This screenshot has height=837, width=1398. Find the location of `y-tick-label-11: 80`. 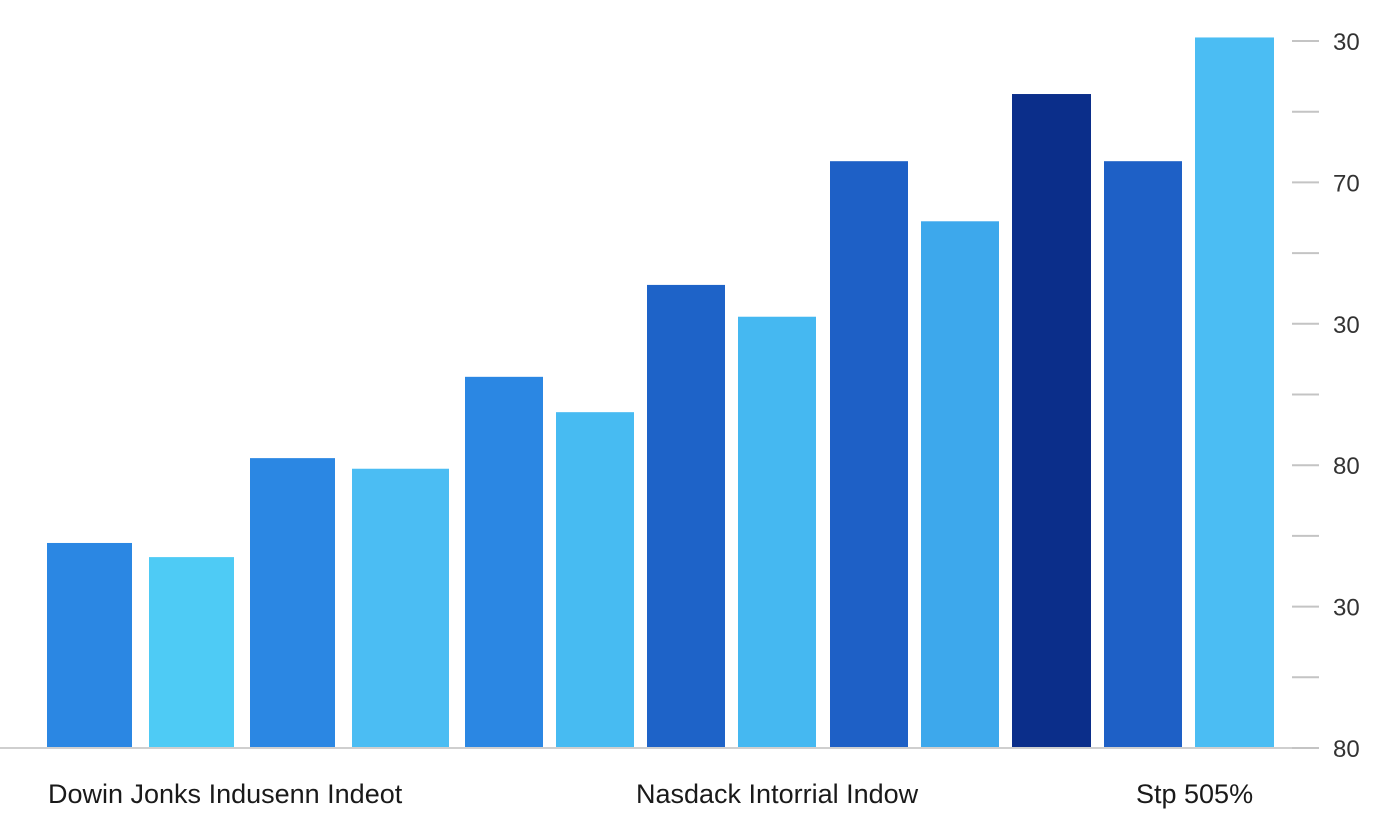

y-tick-label-11: 80 is located at coordinates (1346, 749).